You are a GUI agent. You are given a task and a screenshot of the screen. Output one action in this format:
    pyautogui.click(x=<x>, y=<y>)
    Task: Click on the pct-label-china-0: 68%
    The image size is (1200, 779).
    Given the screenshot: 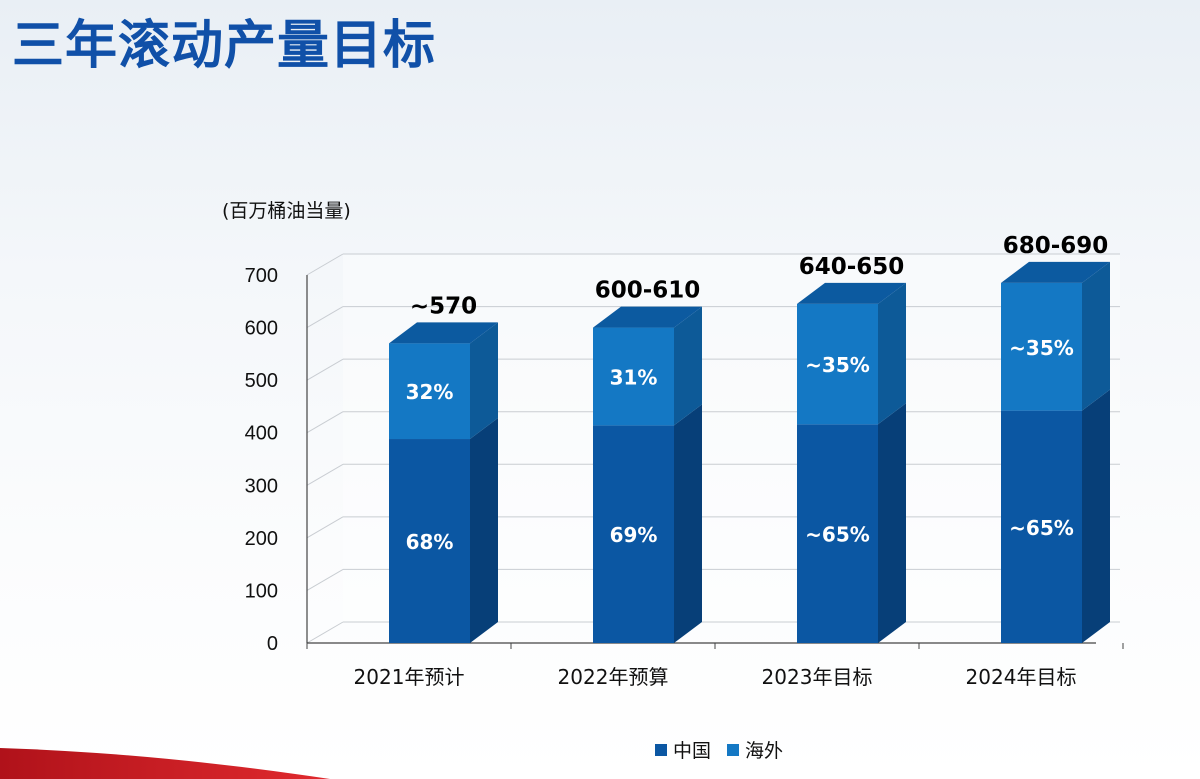 What is the action you would take?
    pyautogui.click(x=430, y=542)
    